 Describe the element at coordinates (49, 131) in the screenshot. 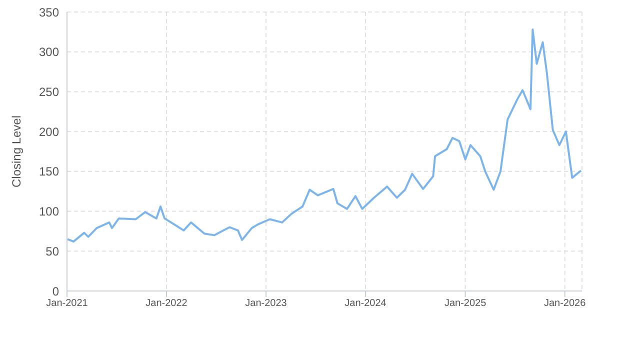

I see `y-tick-label: 200` at that location.